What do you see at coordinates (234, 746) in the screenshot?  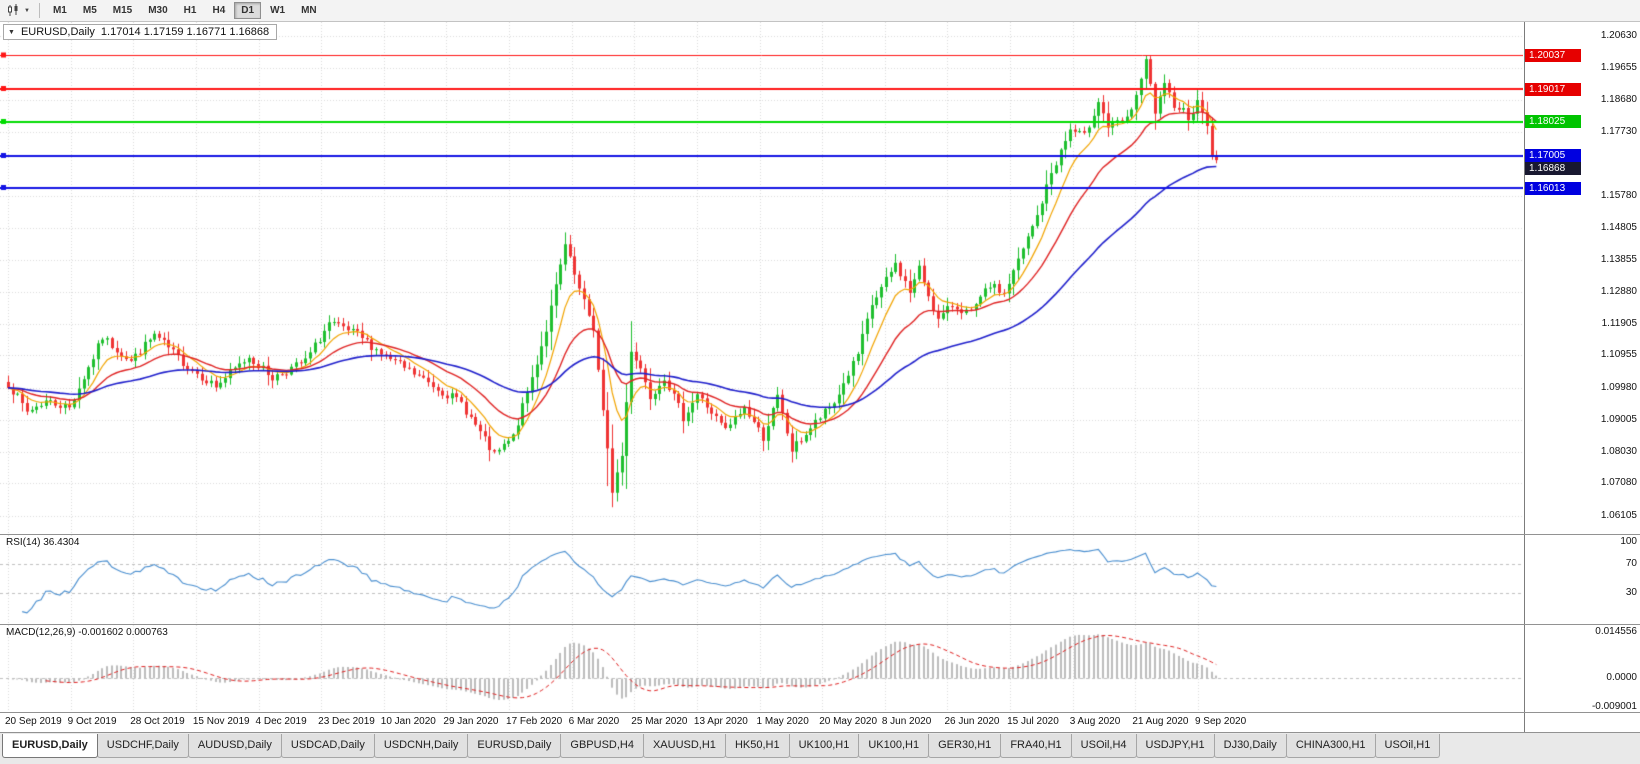 I see `chart-tab-audusd-daily: AUDUSD,Daily` at bounding box center [234, 746].